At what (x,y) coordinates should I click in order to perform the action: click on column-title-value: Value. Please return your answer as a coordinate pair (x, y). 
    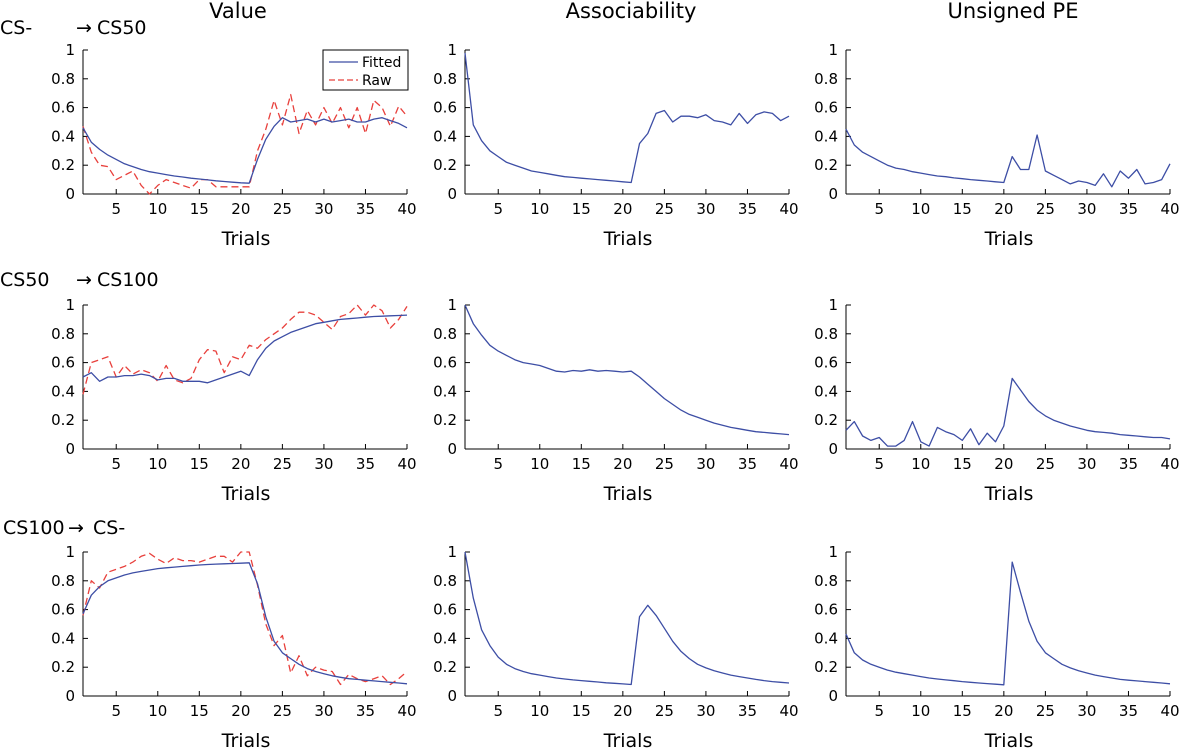
    Looking at the image, I should click on (238, 11).